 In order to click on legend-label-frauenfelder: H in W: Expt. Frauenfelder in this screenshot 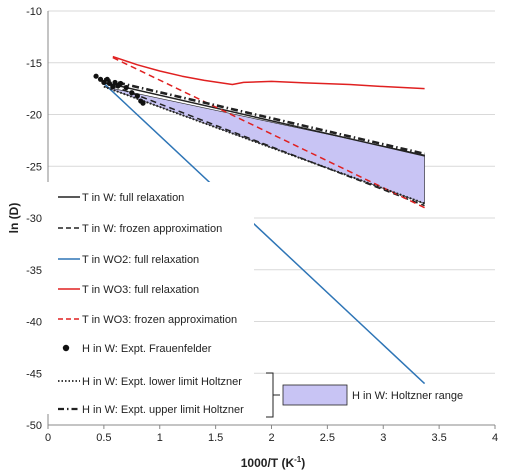, I will do `click(147, 349)`.